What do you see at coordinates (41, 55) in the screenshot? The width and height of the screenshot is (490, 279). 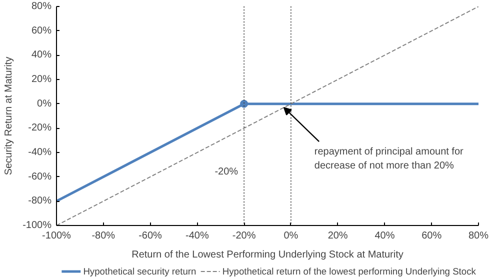 I see `y-tick-label: 40%` at bounding box center [41, 55].